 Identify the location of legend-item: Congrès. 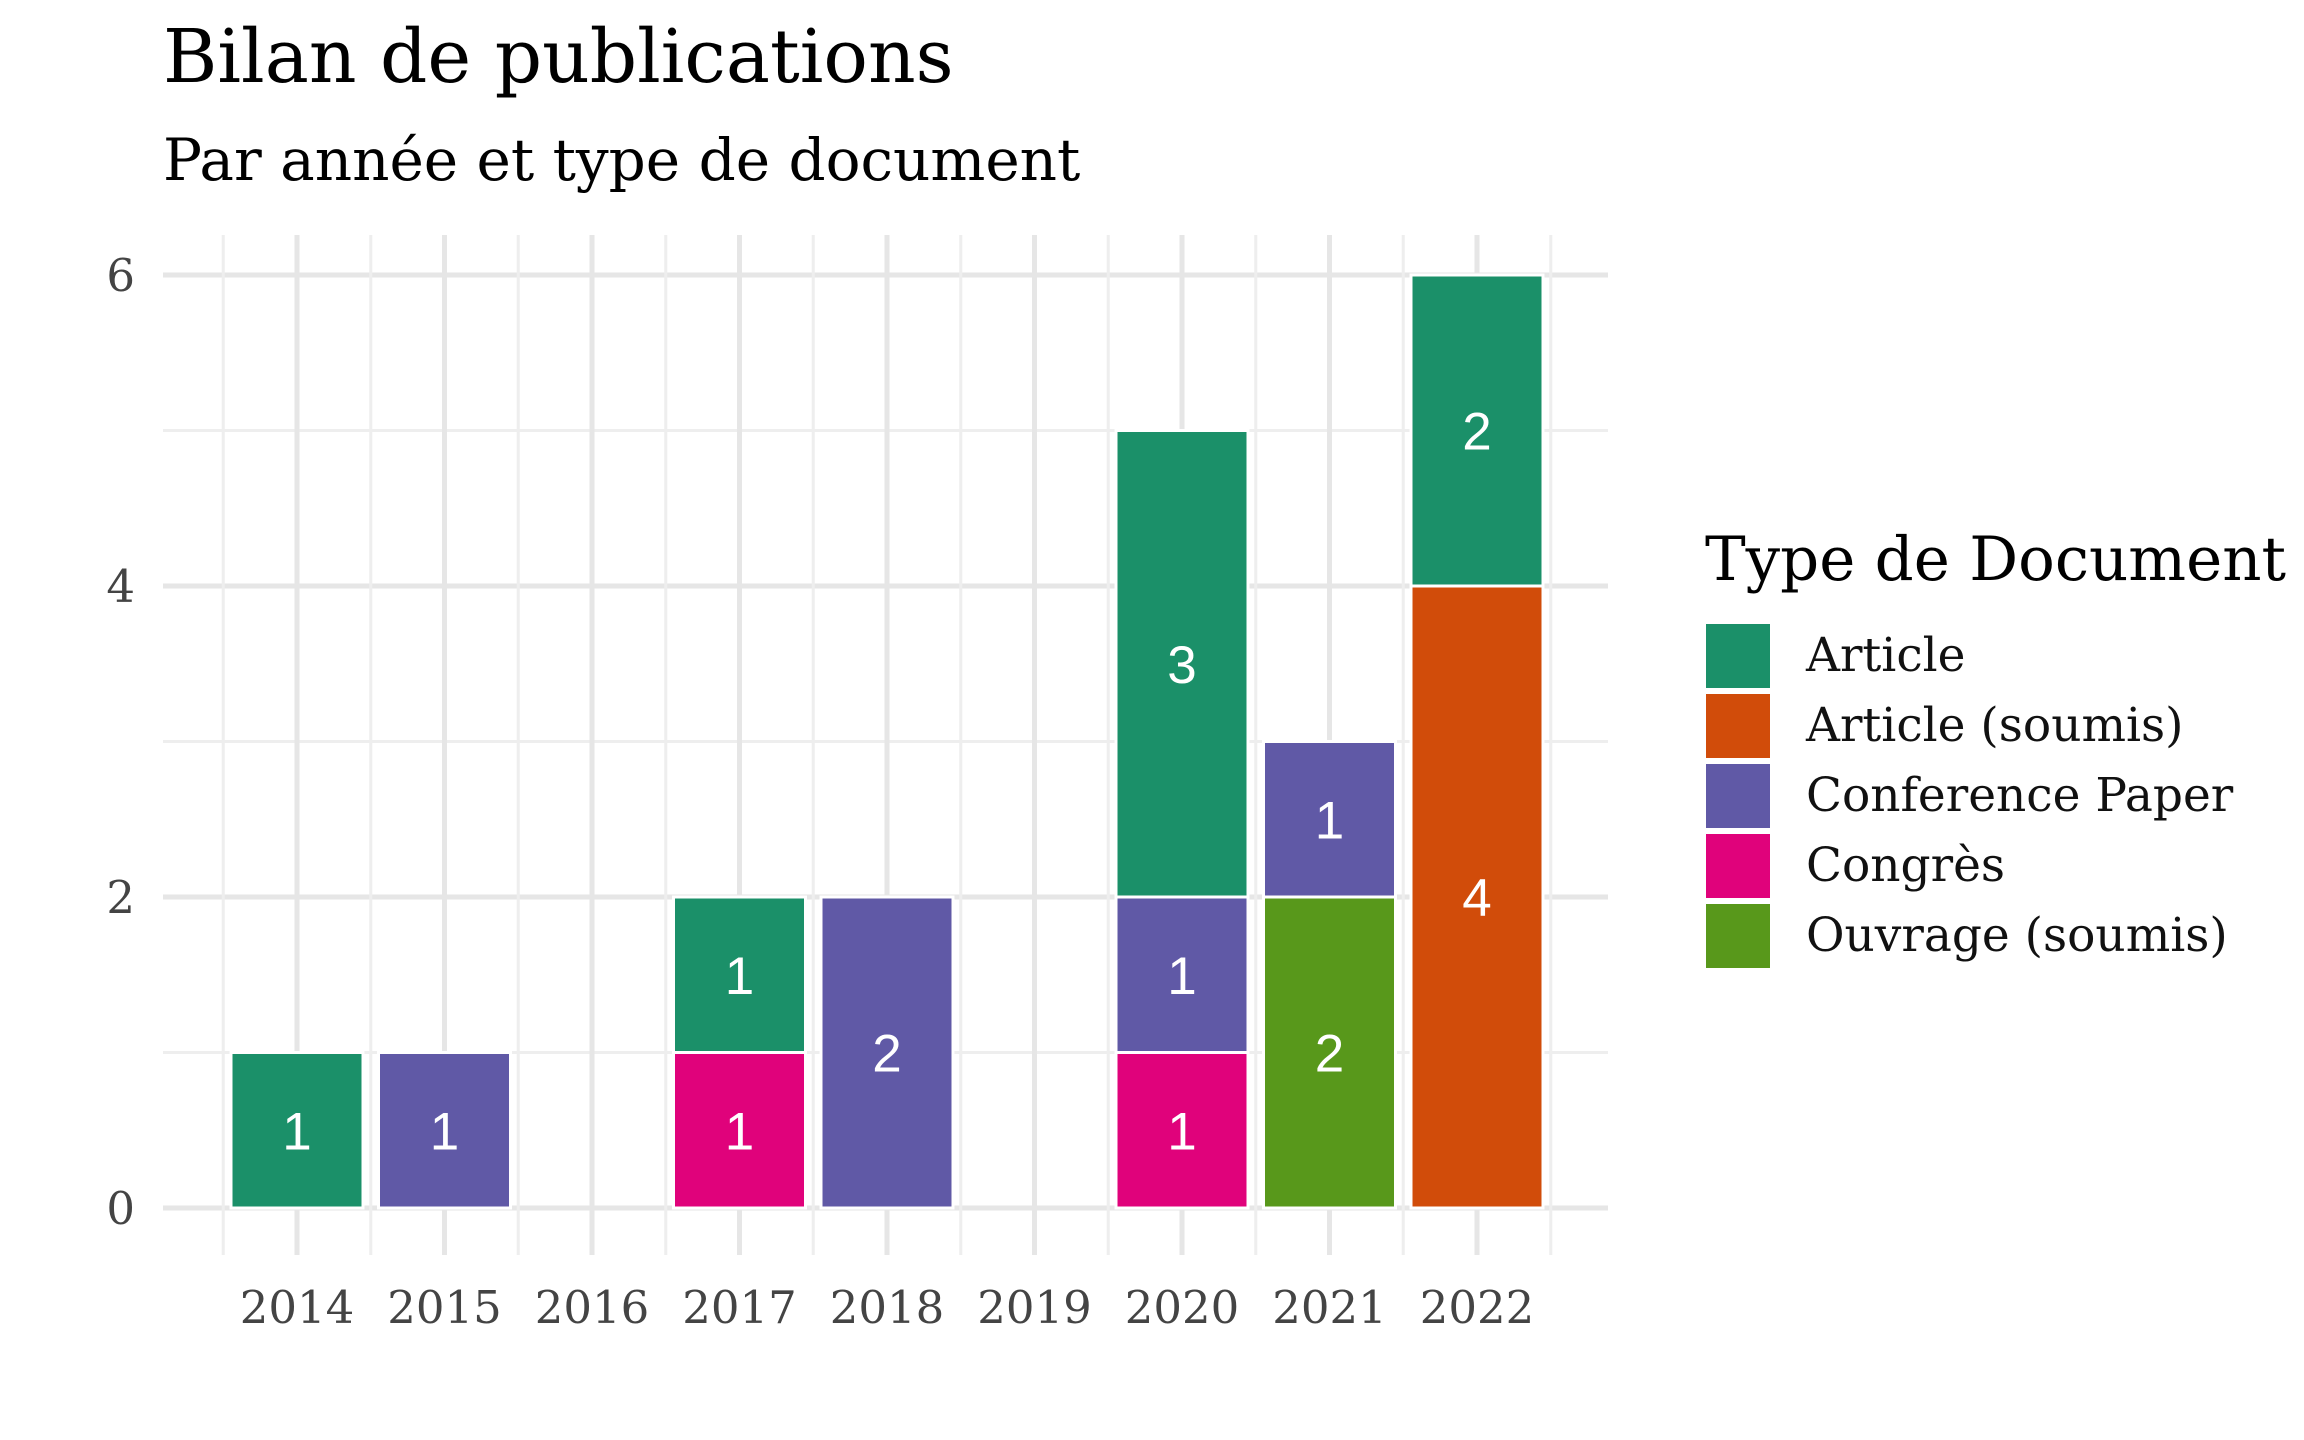
(1854, 866).